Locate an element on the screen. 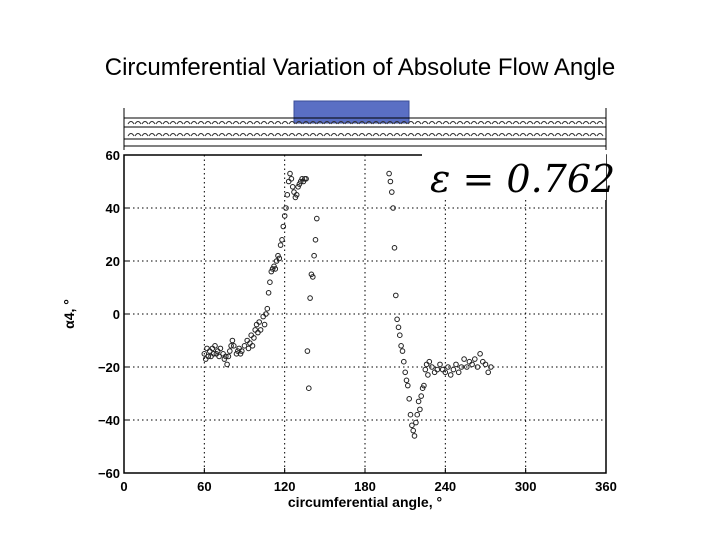 The height and width of the screenshot is (540, 720). x-tick-label: 180 is located at coordinates (365, 486).